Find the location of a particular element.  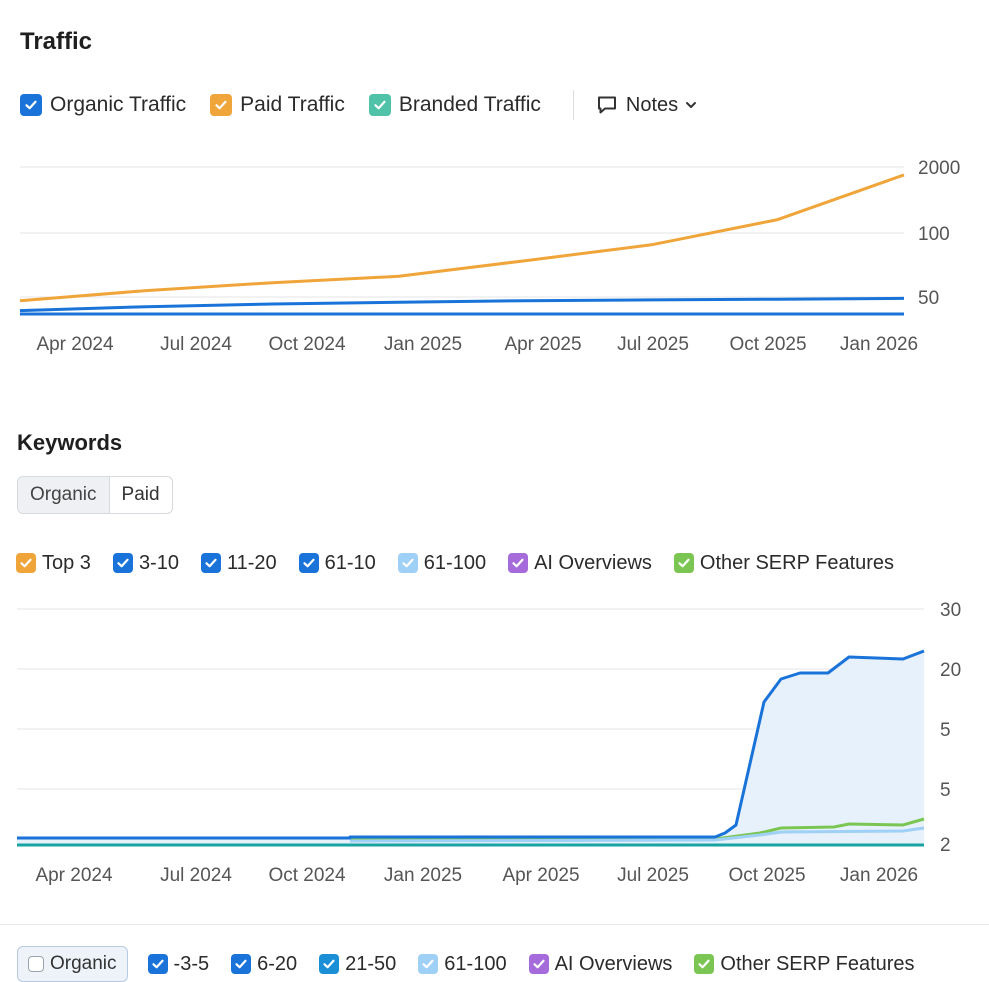

organic-label: Organic is located at coordinates (83, 963).